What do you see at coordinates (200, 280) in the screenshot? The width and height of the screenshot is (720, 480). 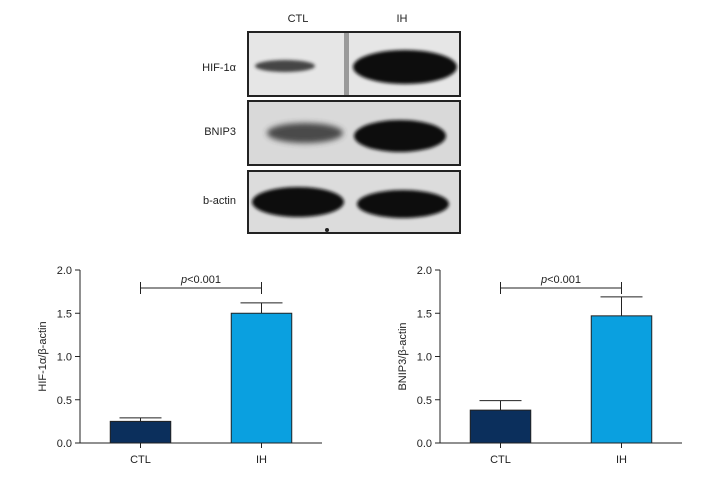 I see `hif1a-pvalue: p<0.001` at bounding box center [200, 280].